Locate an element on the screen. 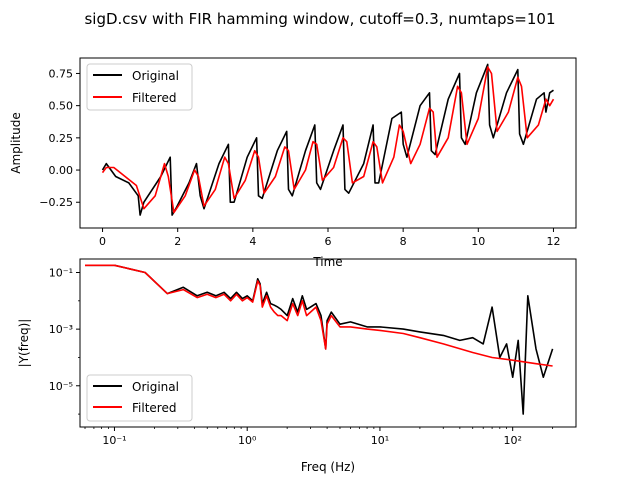 The width and height of the screenshot is (640, 480). time-x-tick-label: 10 is located at coordinates (478, 241).